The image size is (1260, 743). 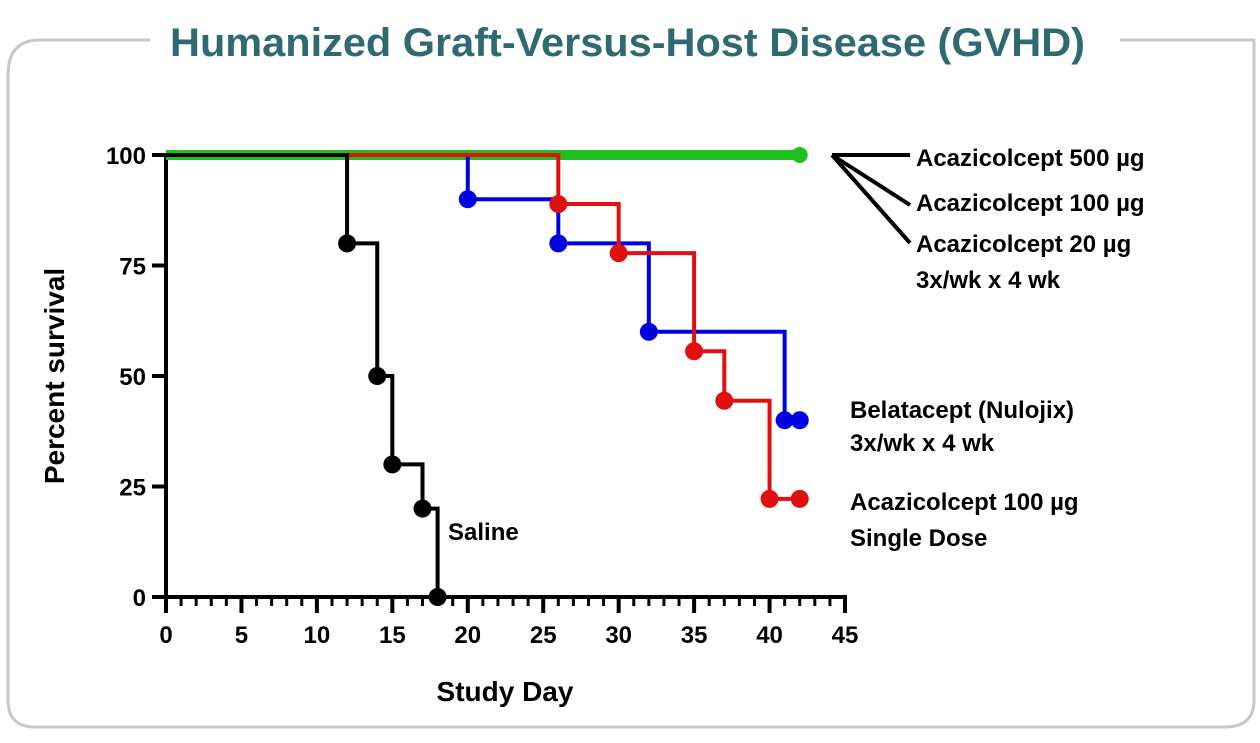 I want to click on x-tick-label: 40, so click(x=769, y=635).